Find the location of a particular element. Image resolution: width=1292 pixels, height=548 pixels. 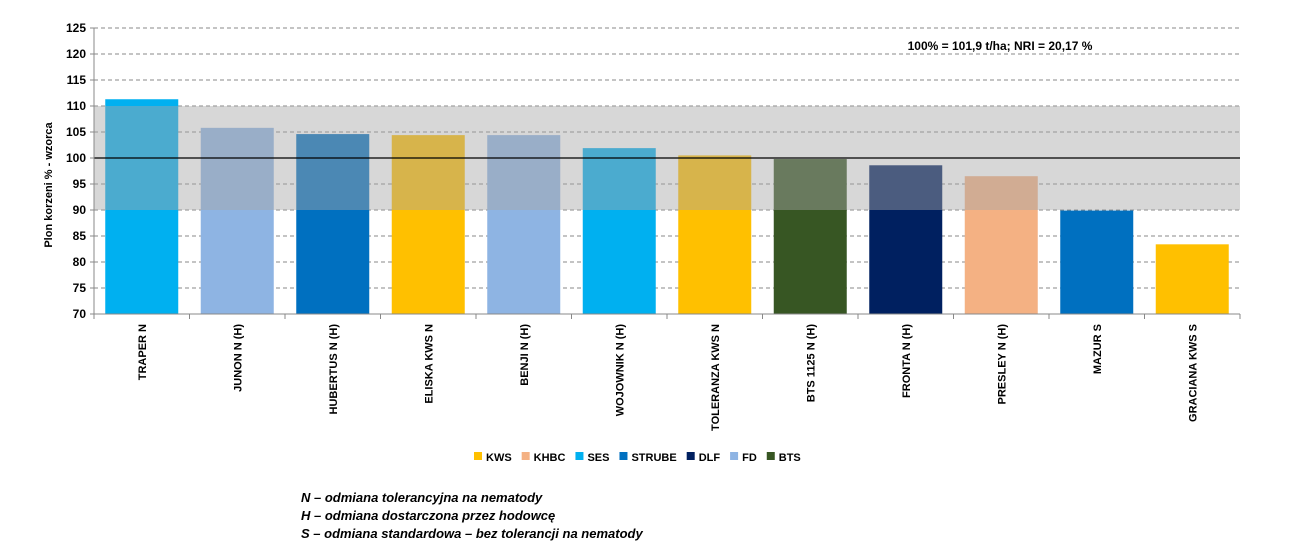

y-tick-labels: 70 75 80 85 90 95 100 105 110 115 120 125 is located at coordinates (76, 171).